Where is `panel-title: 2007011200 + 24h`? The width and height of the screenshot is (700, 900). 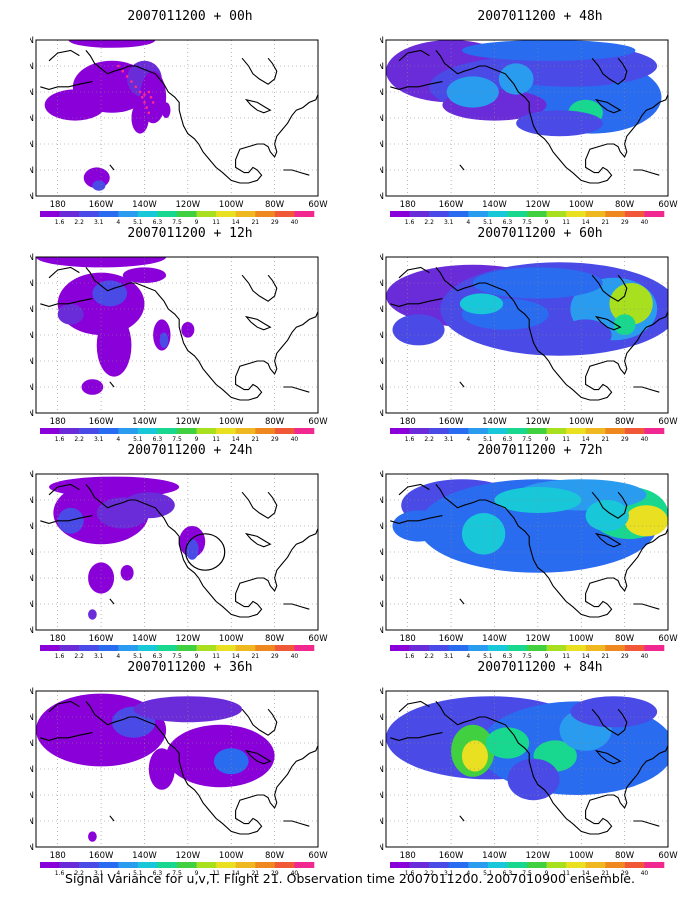
panel-title: 2007011200 + 24h is located at coordinates (190, 450).